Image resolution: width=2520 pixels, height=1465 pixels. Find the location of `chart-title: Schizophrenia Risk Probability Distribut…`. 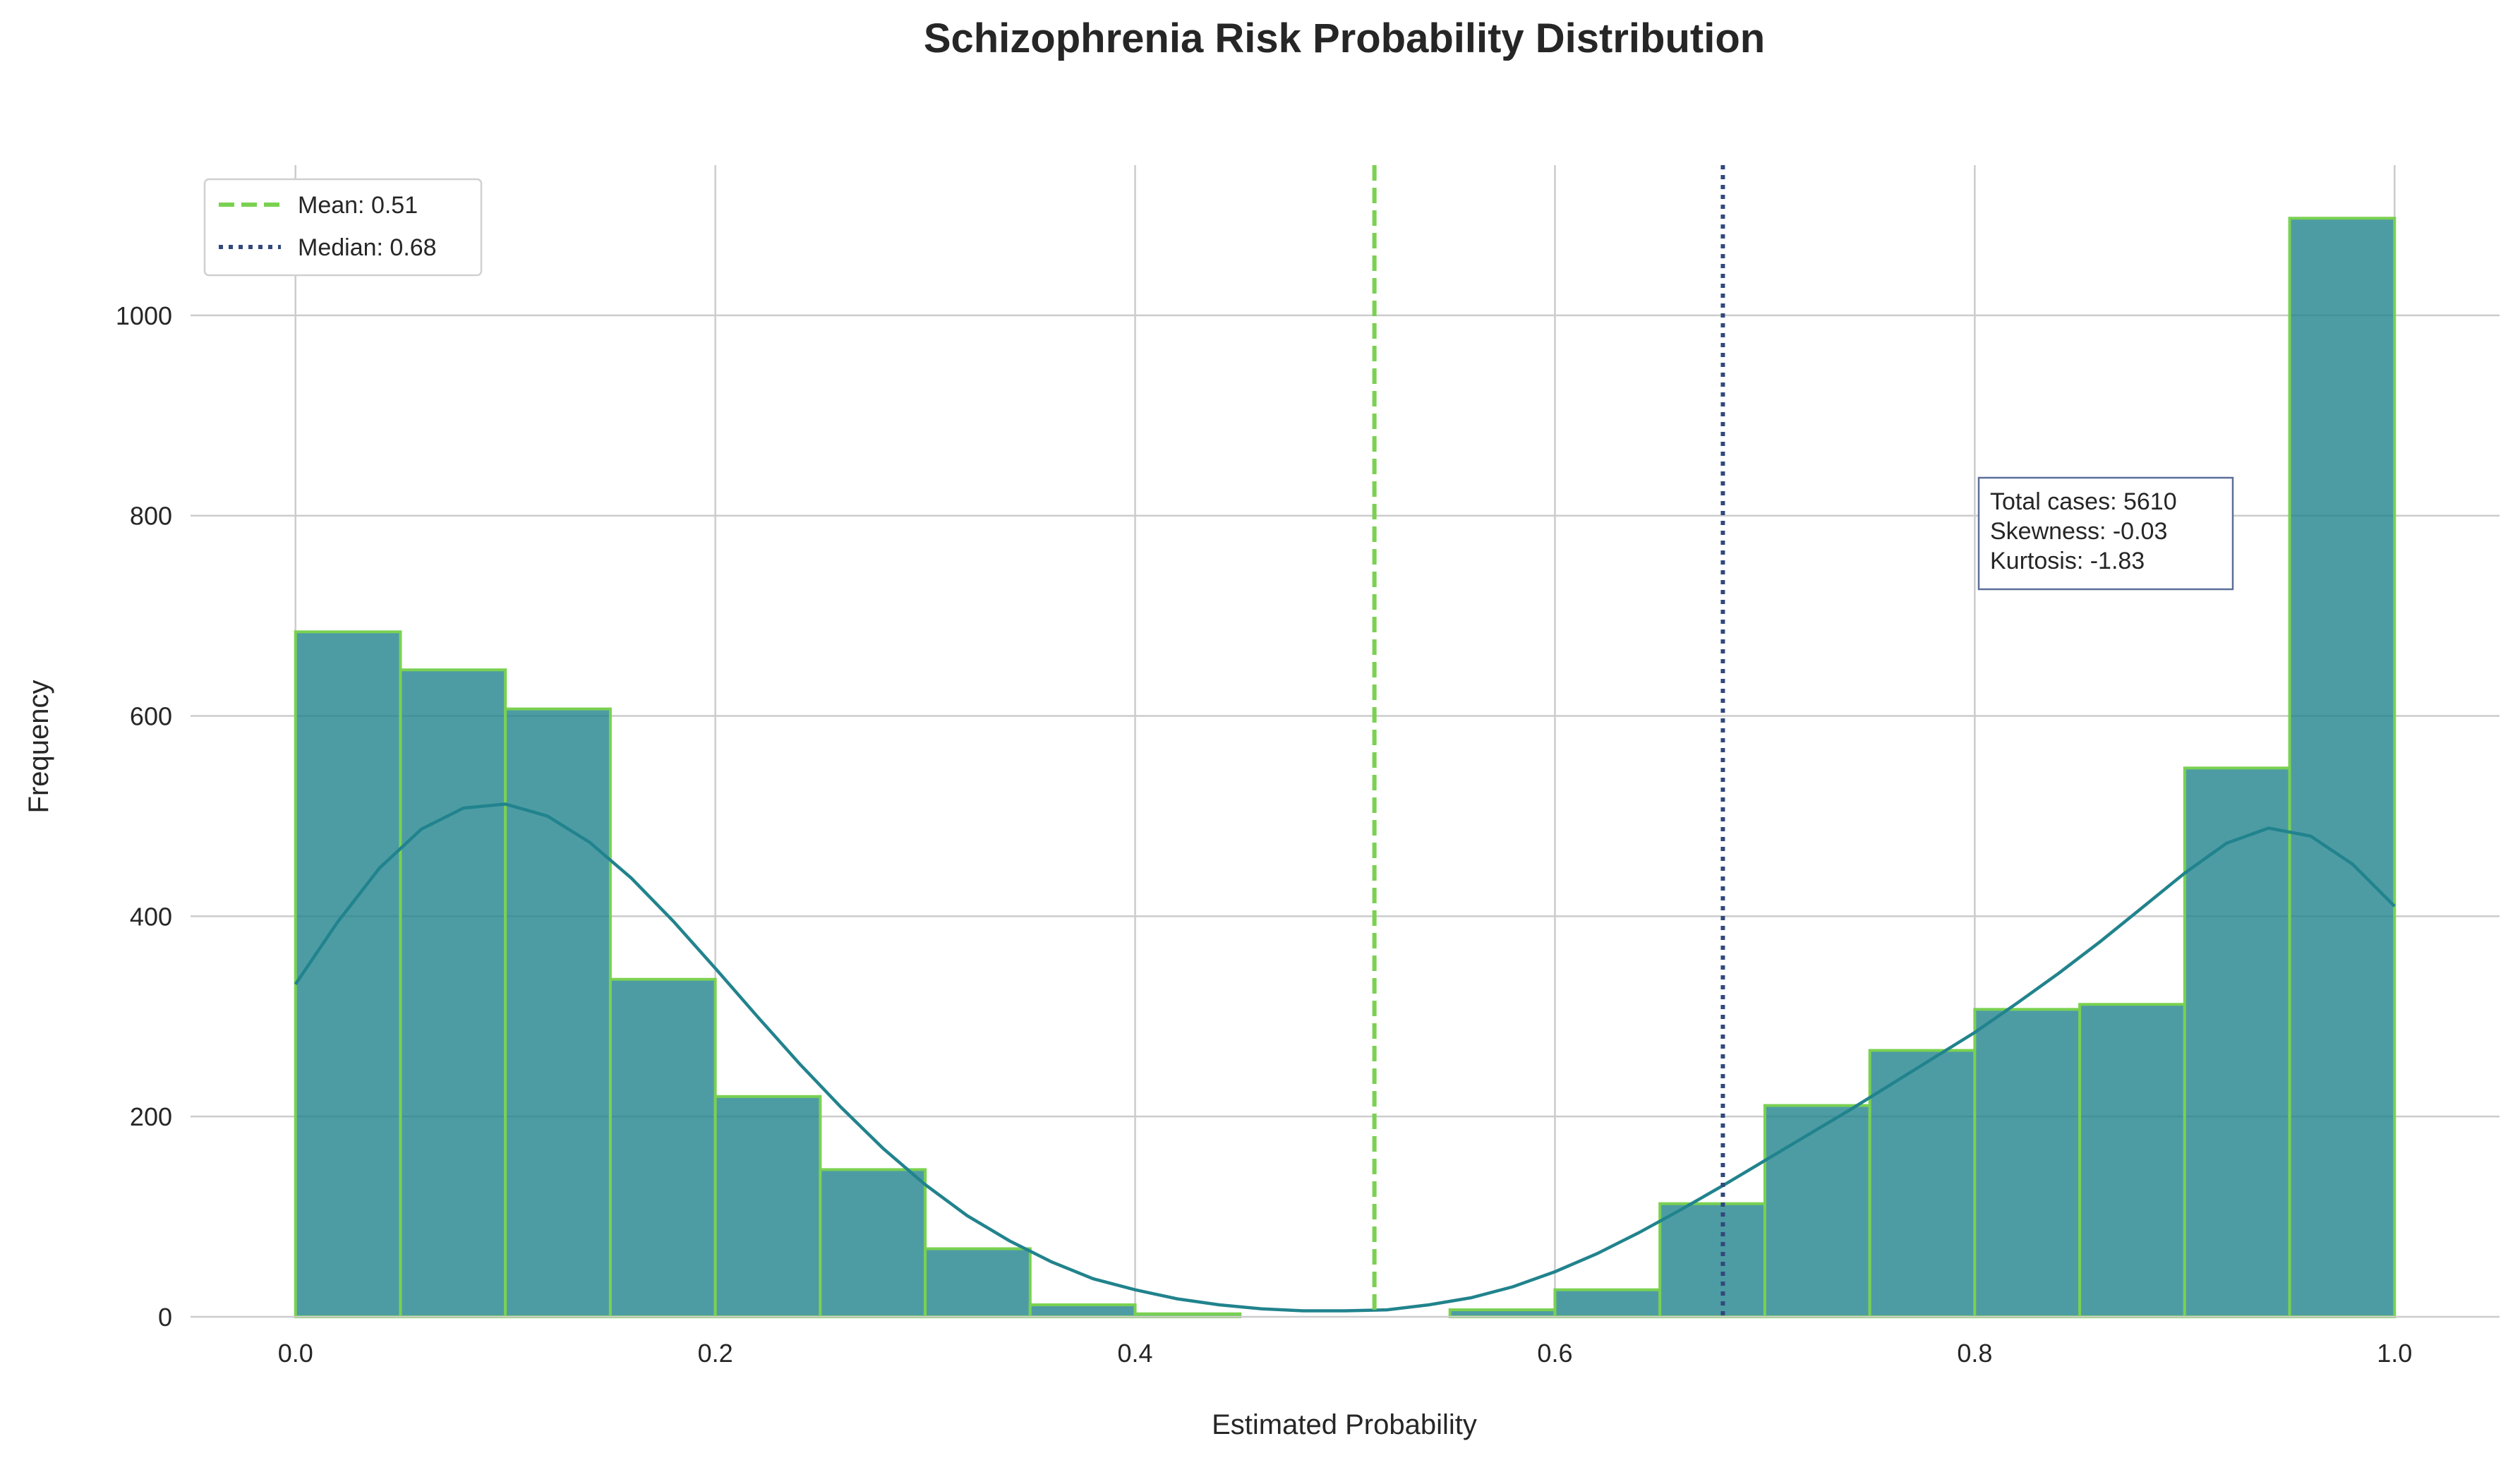

chart-title: Schizophrenia Risk Probability Distribut… is located at coordinates (1344, 38).